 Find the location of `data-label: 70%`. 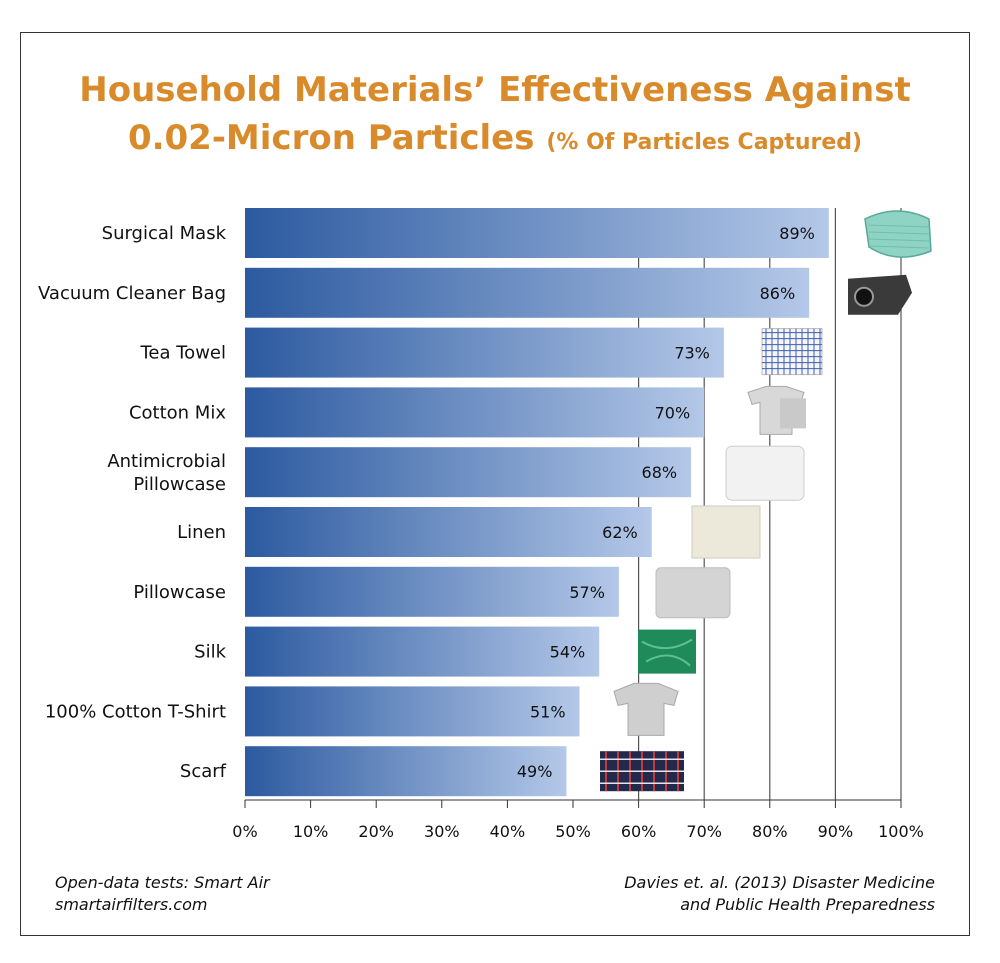

data-label: 70% is located at coordinates (673, 412).